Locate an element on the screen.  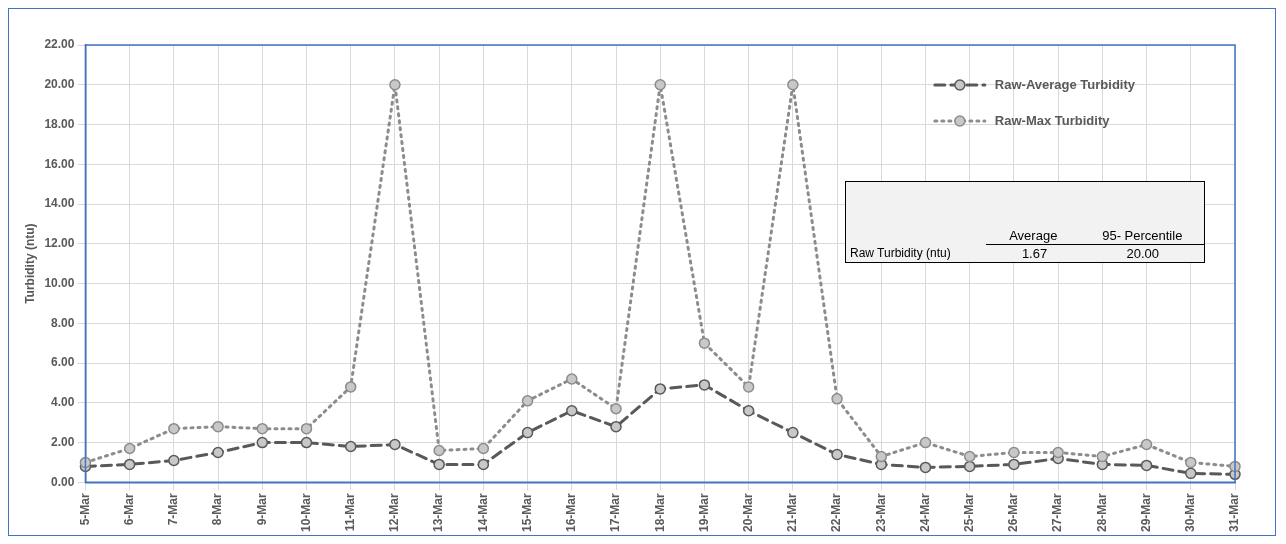
x-tick-label: 16-Mar is located at coordinates (571, 512).